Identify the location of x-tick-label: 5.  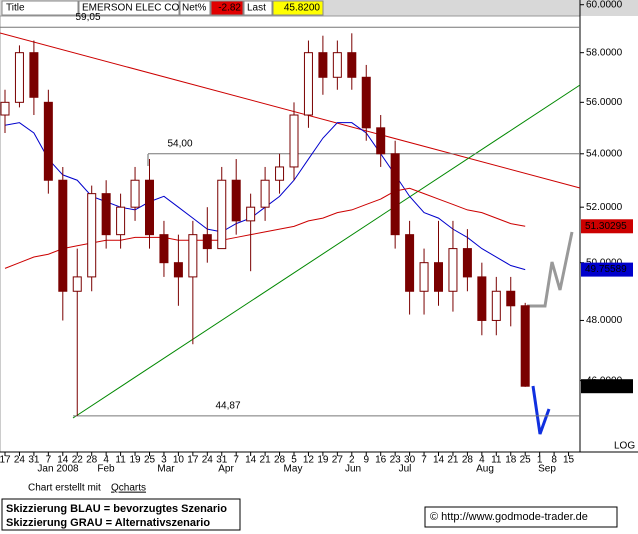
(294, 460).